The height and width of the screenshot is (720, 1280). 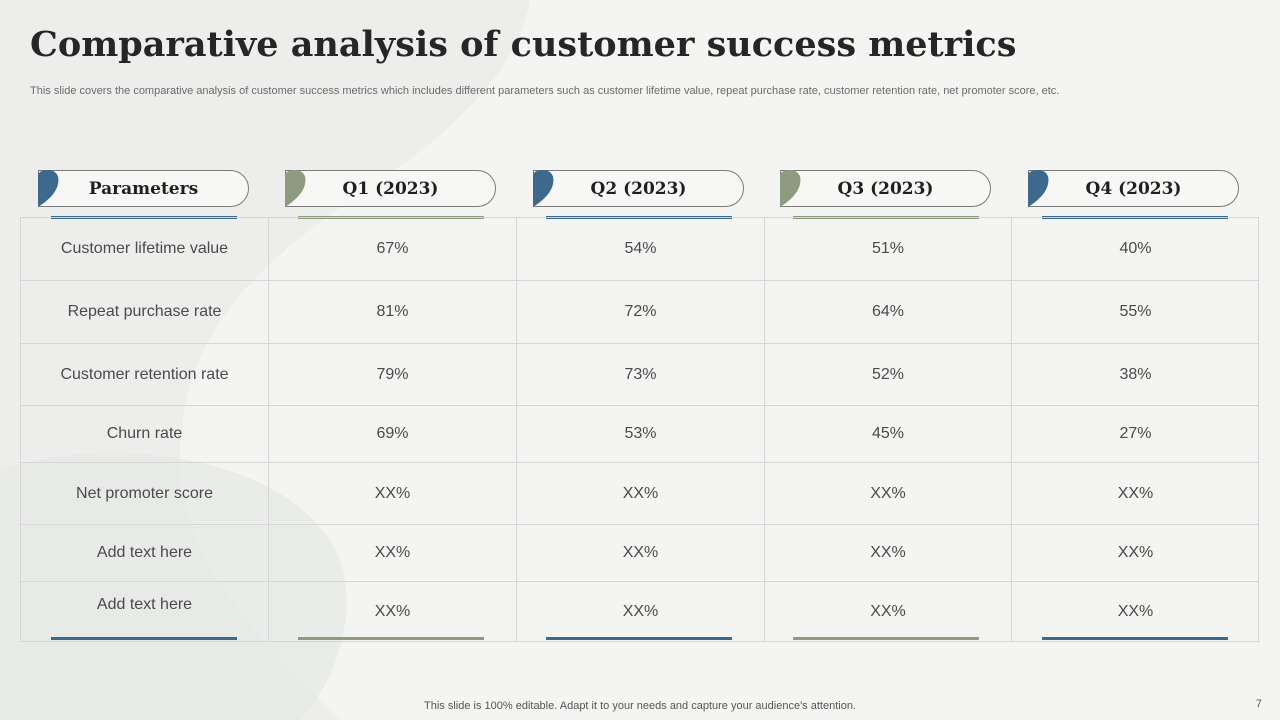 What do you see at coordinates (887, 374) in the screenshot?
I see `value-cell: 52%` at bounding box center [887, 374].